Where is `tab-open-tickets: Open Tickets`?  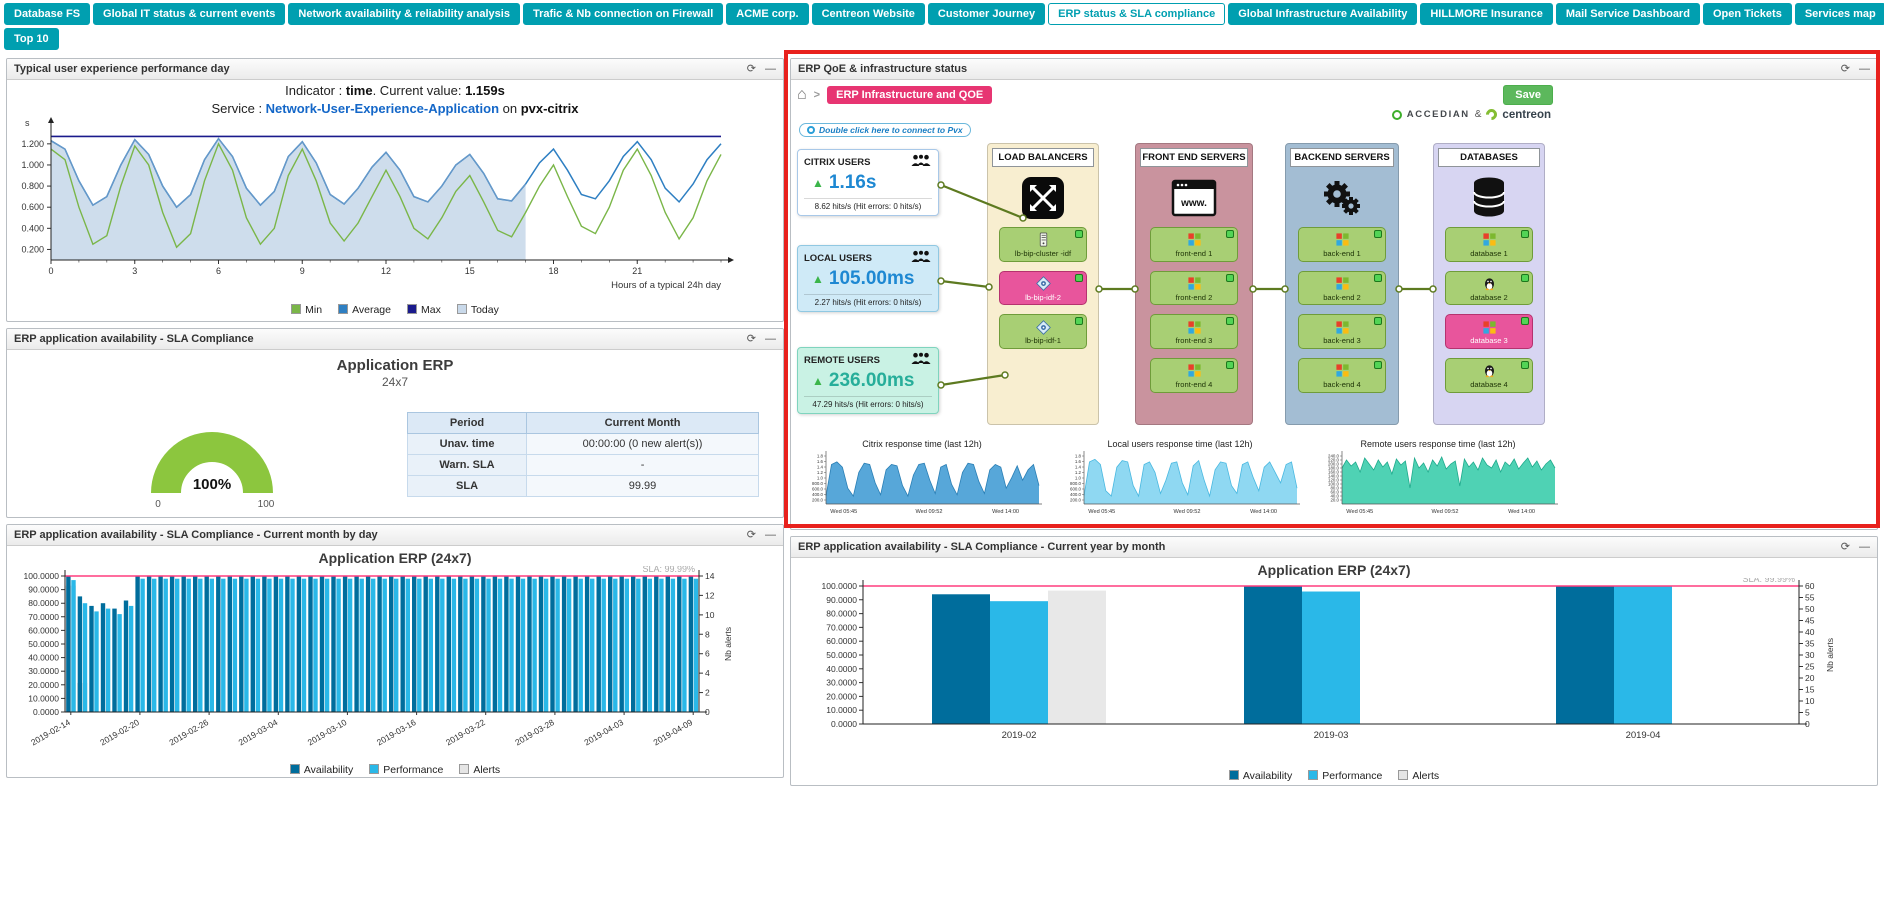
tab-open-tickets: Open Tickets is located at coordinates (1747, 14).